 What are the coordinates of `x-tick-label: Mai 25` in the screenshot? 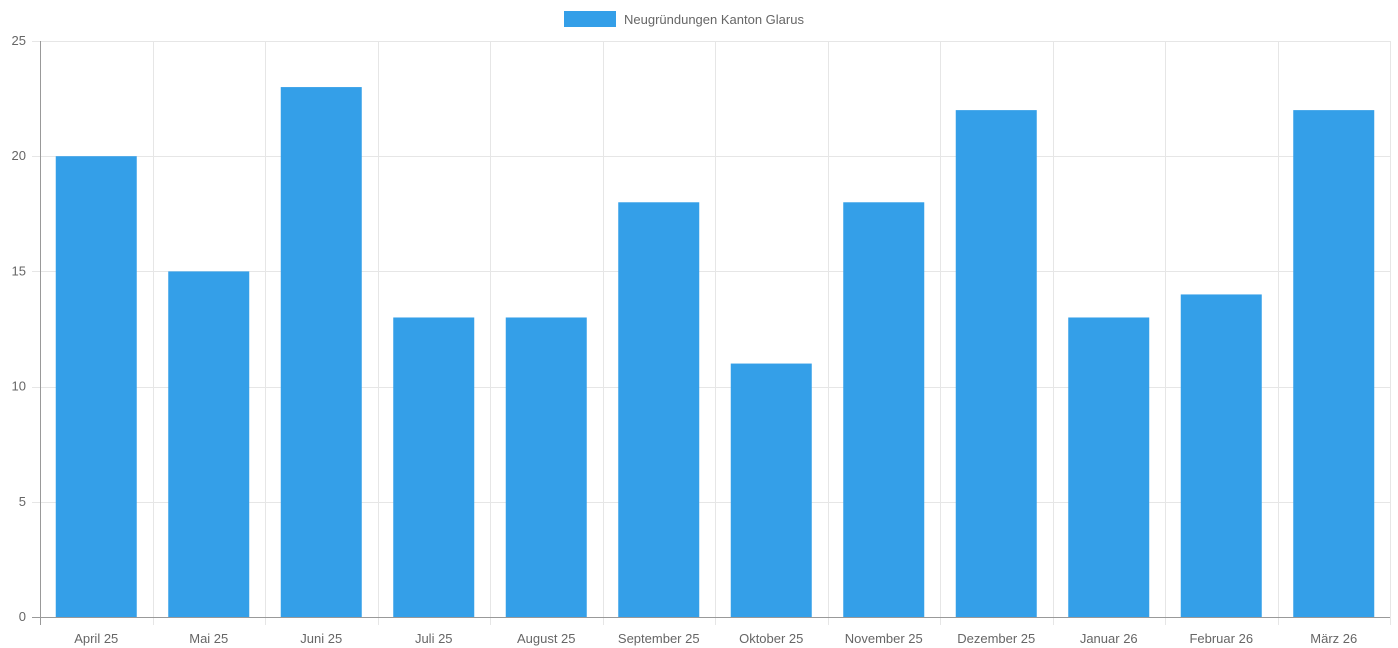 It's located at (208, 638).